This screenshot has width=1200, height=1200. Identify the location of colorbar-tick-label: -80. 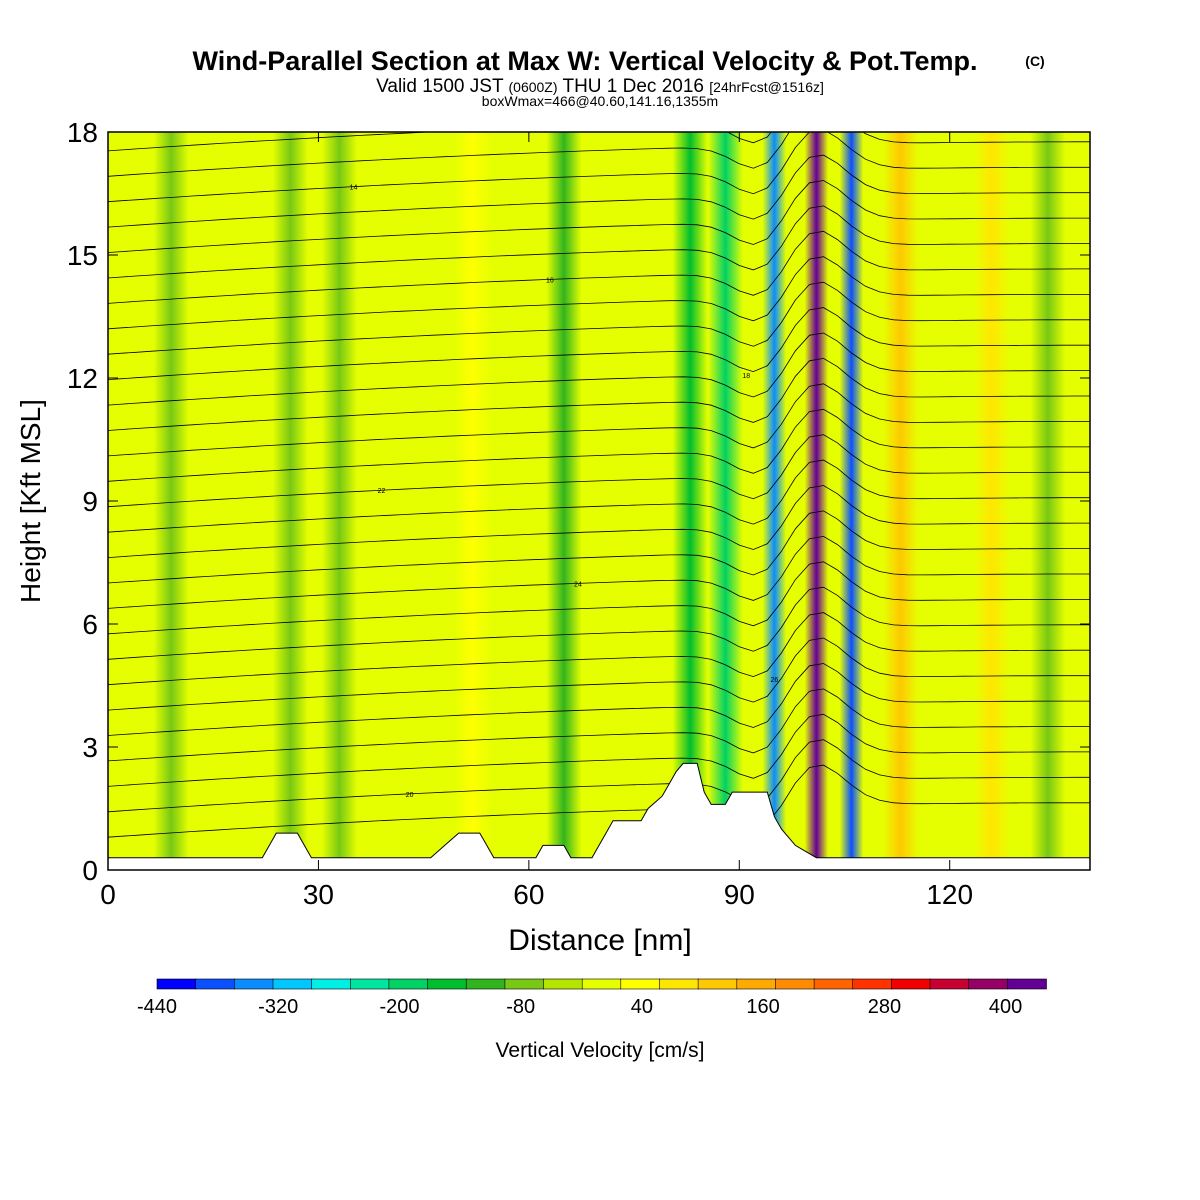
(520, 1007).